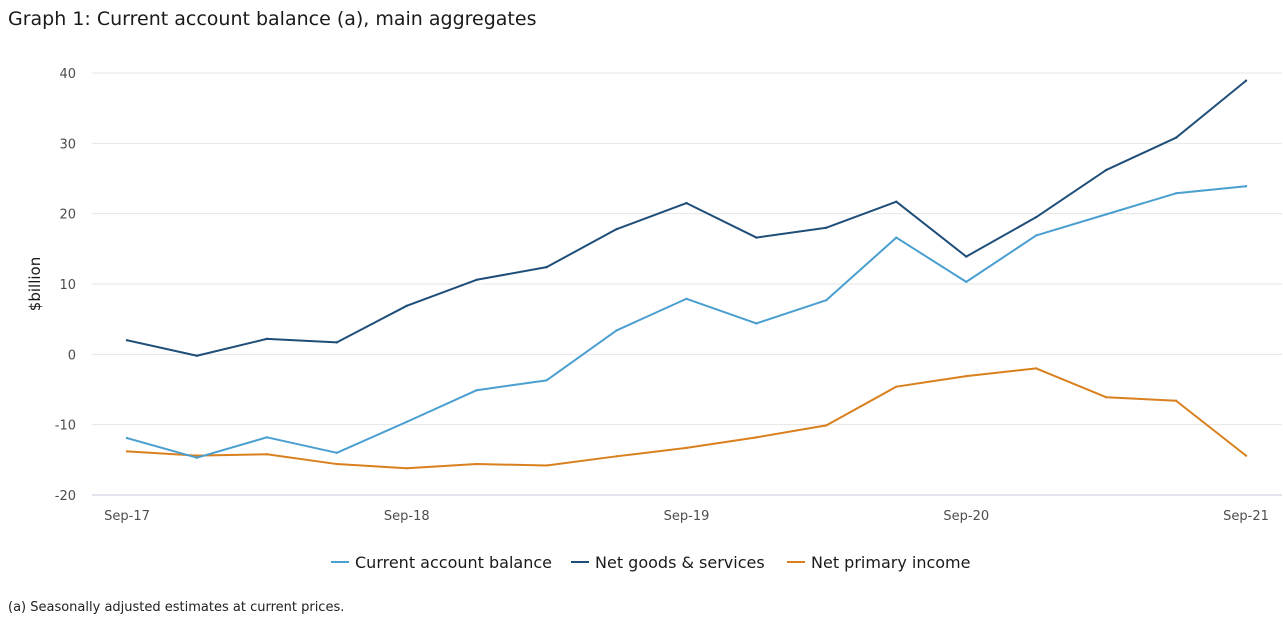  I want to click on y-tick-label: 30, so click(67, 144).